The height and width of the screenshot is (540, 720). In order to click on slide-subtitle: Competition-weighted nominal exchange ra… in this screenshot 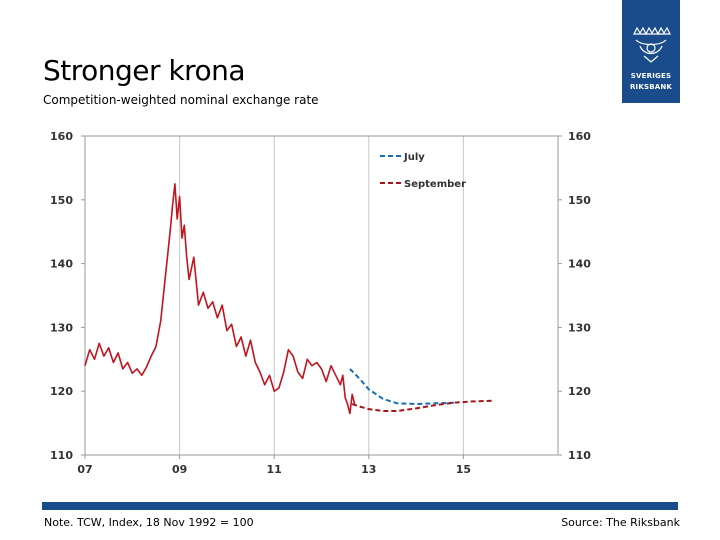, I will do `click(181, 100)`.